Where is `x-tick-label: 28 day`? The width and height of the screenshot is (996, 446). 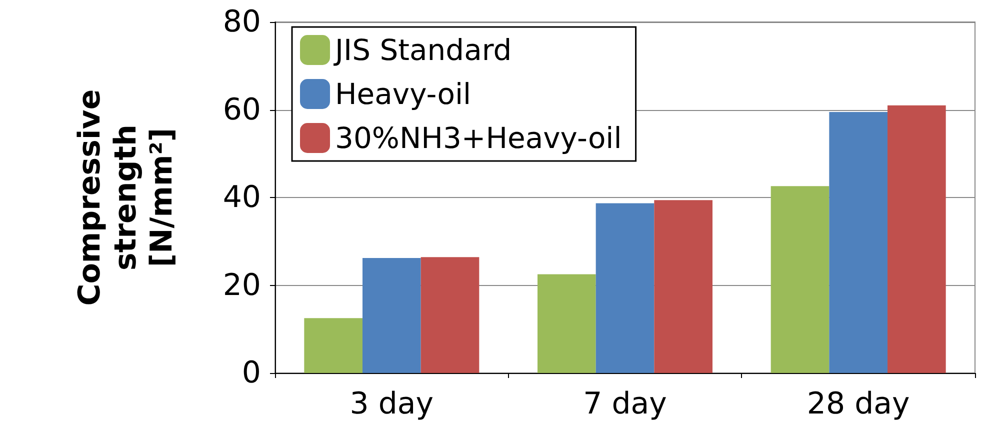 x-tick-label: 28 day is located at coordinates (858, 404).